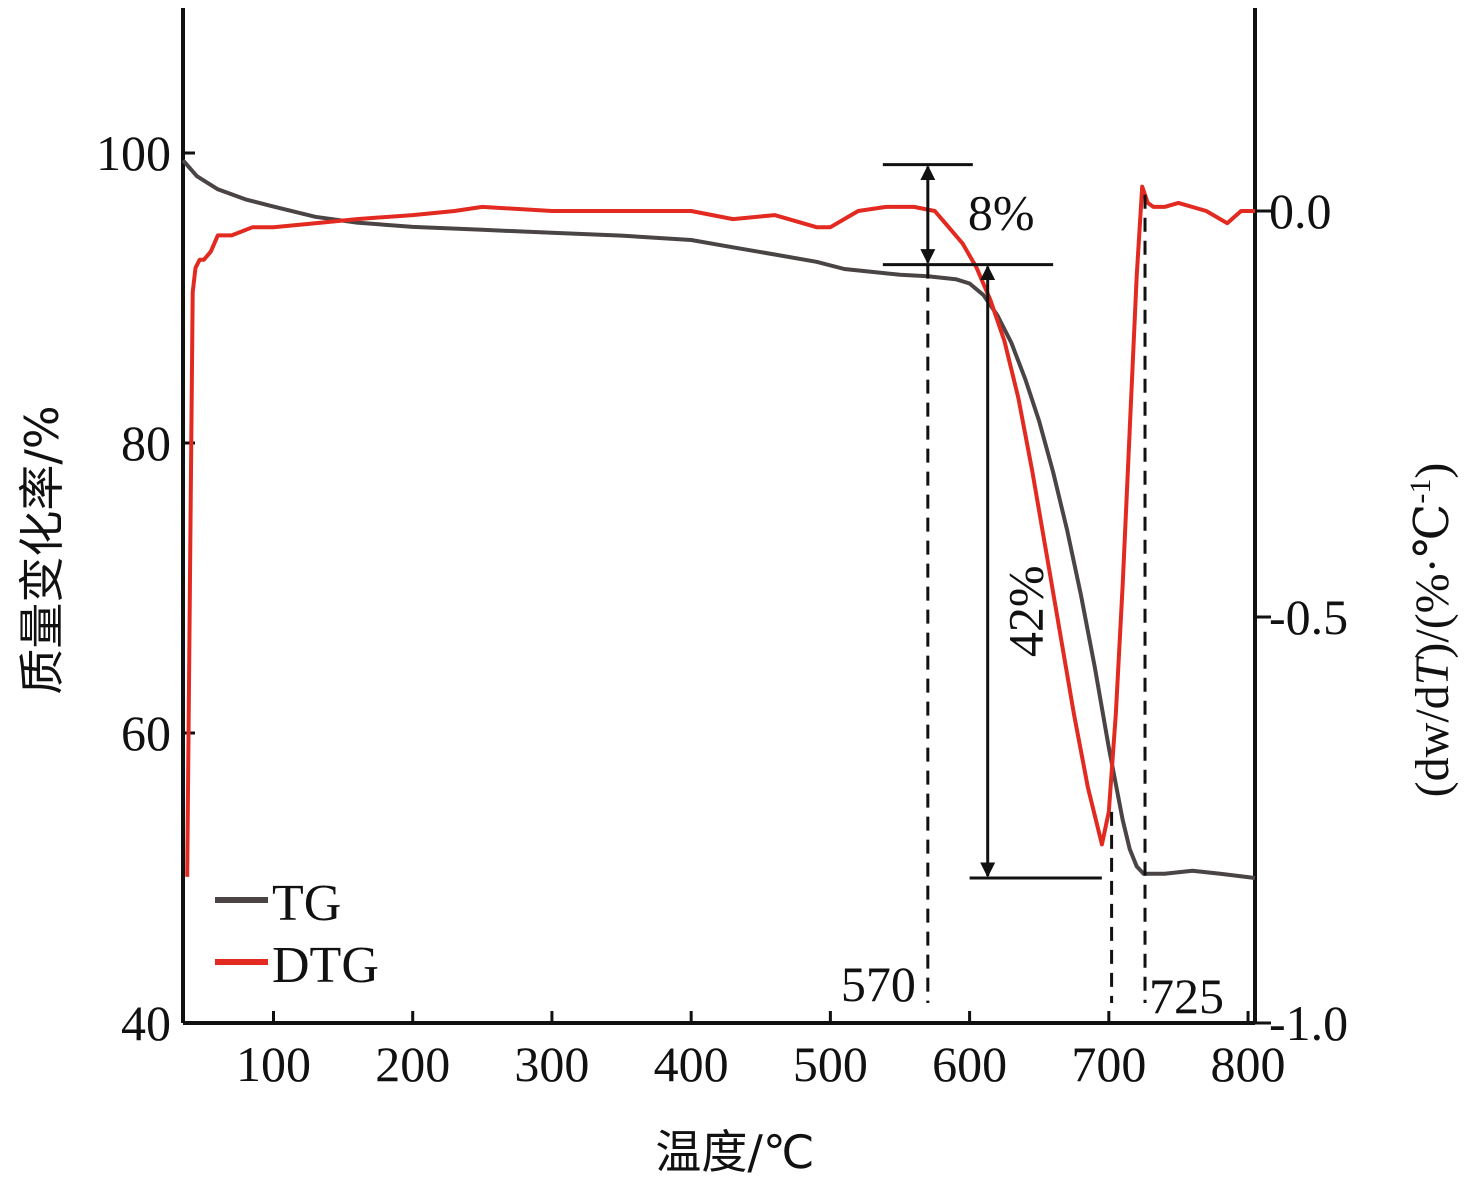 This screenshot has height=1181, width=1465. What do you see at coordinates (1300, 211) in the screenshot?
I see `right-y-tick-label-2: 0.0` at bounding box center [1300, 211].